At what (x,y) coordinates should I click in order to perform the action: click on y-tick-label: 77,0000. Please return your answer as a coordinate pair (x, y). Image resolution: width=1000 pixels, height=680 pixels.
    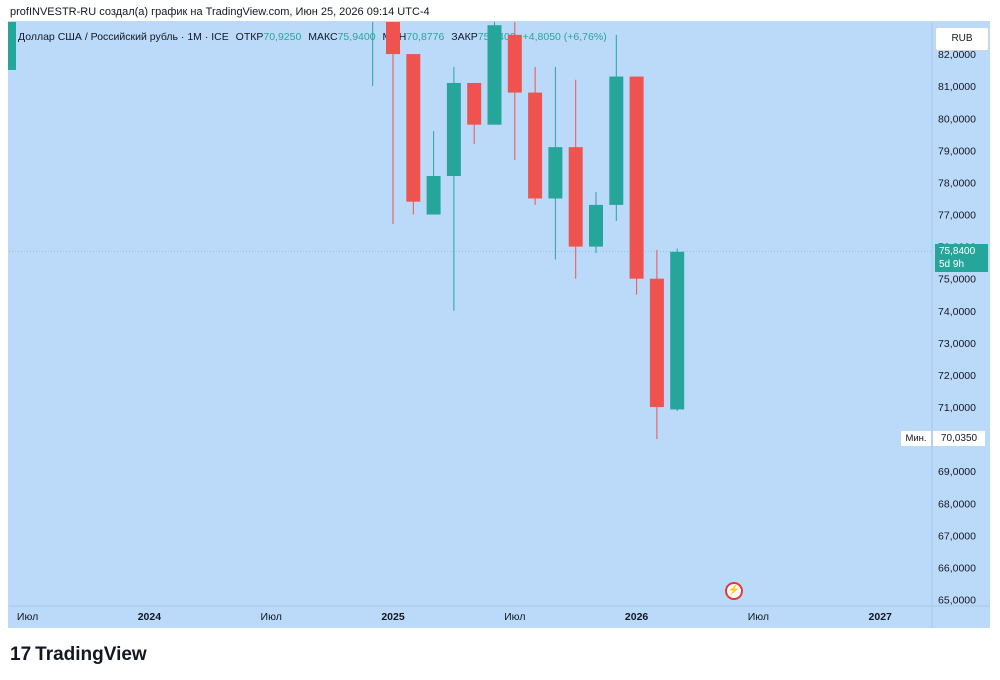
    Looking at the image, I should click on (957, 216).